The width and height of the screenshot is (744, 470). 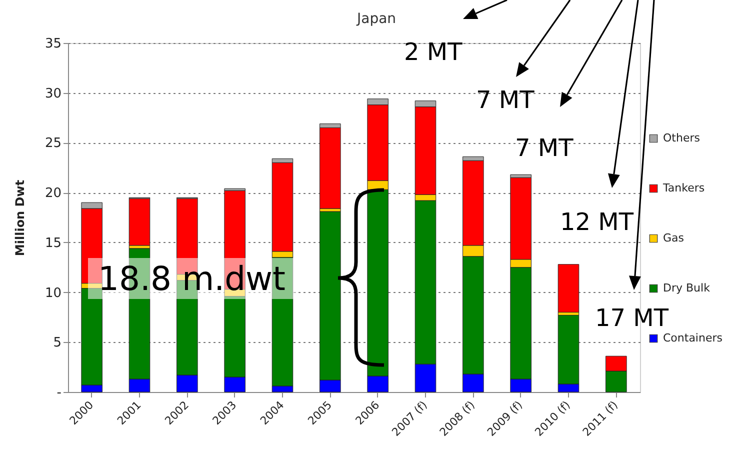 What do you see at coordinates (53, 44) in the screenshot?
I see `y-tick-label: 35` at bounding box center [53, 44].